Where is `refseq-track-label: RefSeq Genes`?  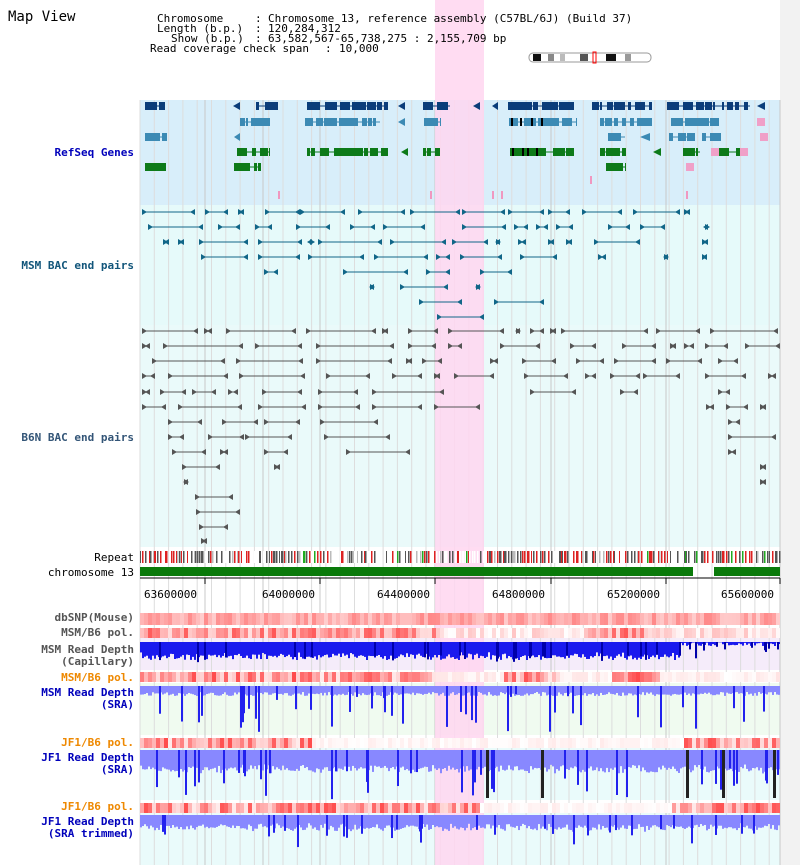 refseq-track-label: RefSeq Genes is located at coordinates (94, 152).